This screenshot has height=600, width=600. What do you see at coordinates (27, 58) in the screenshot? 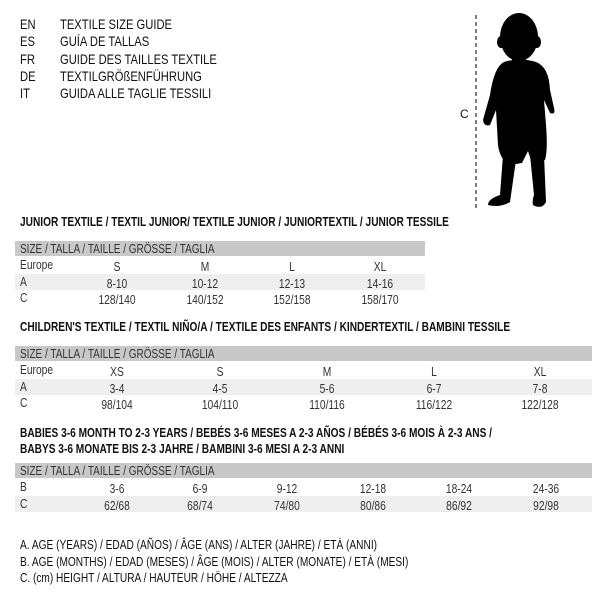
I see `language-code: FR` at bounding box center [27, 58].